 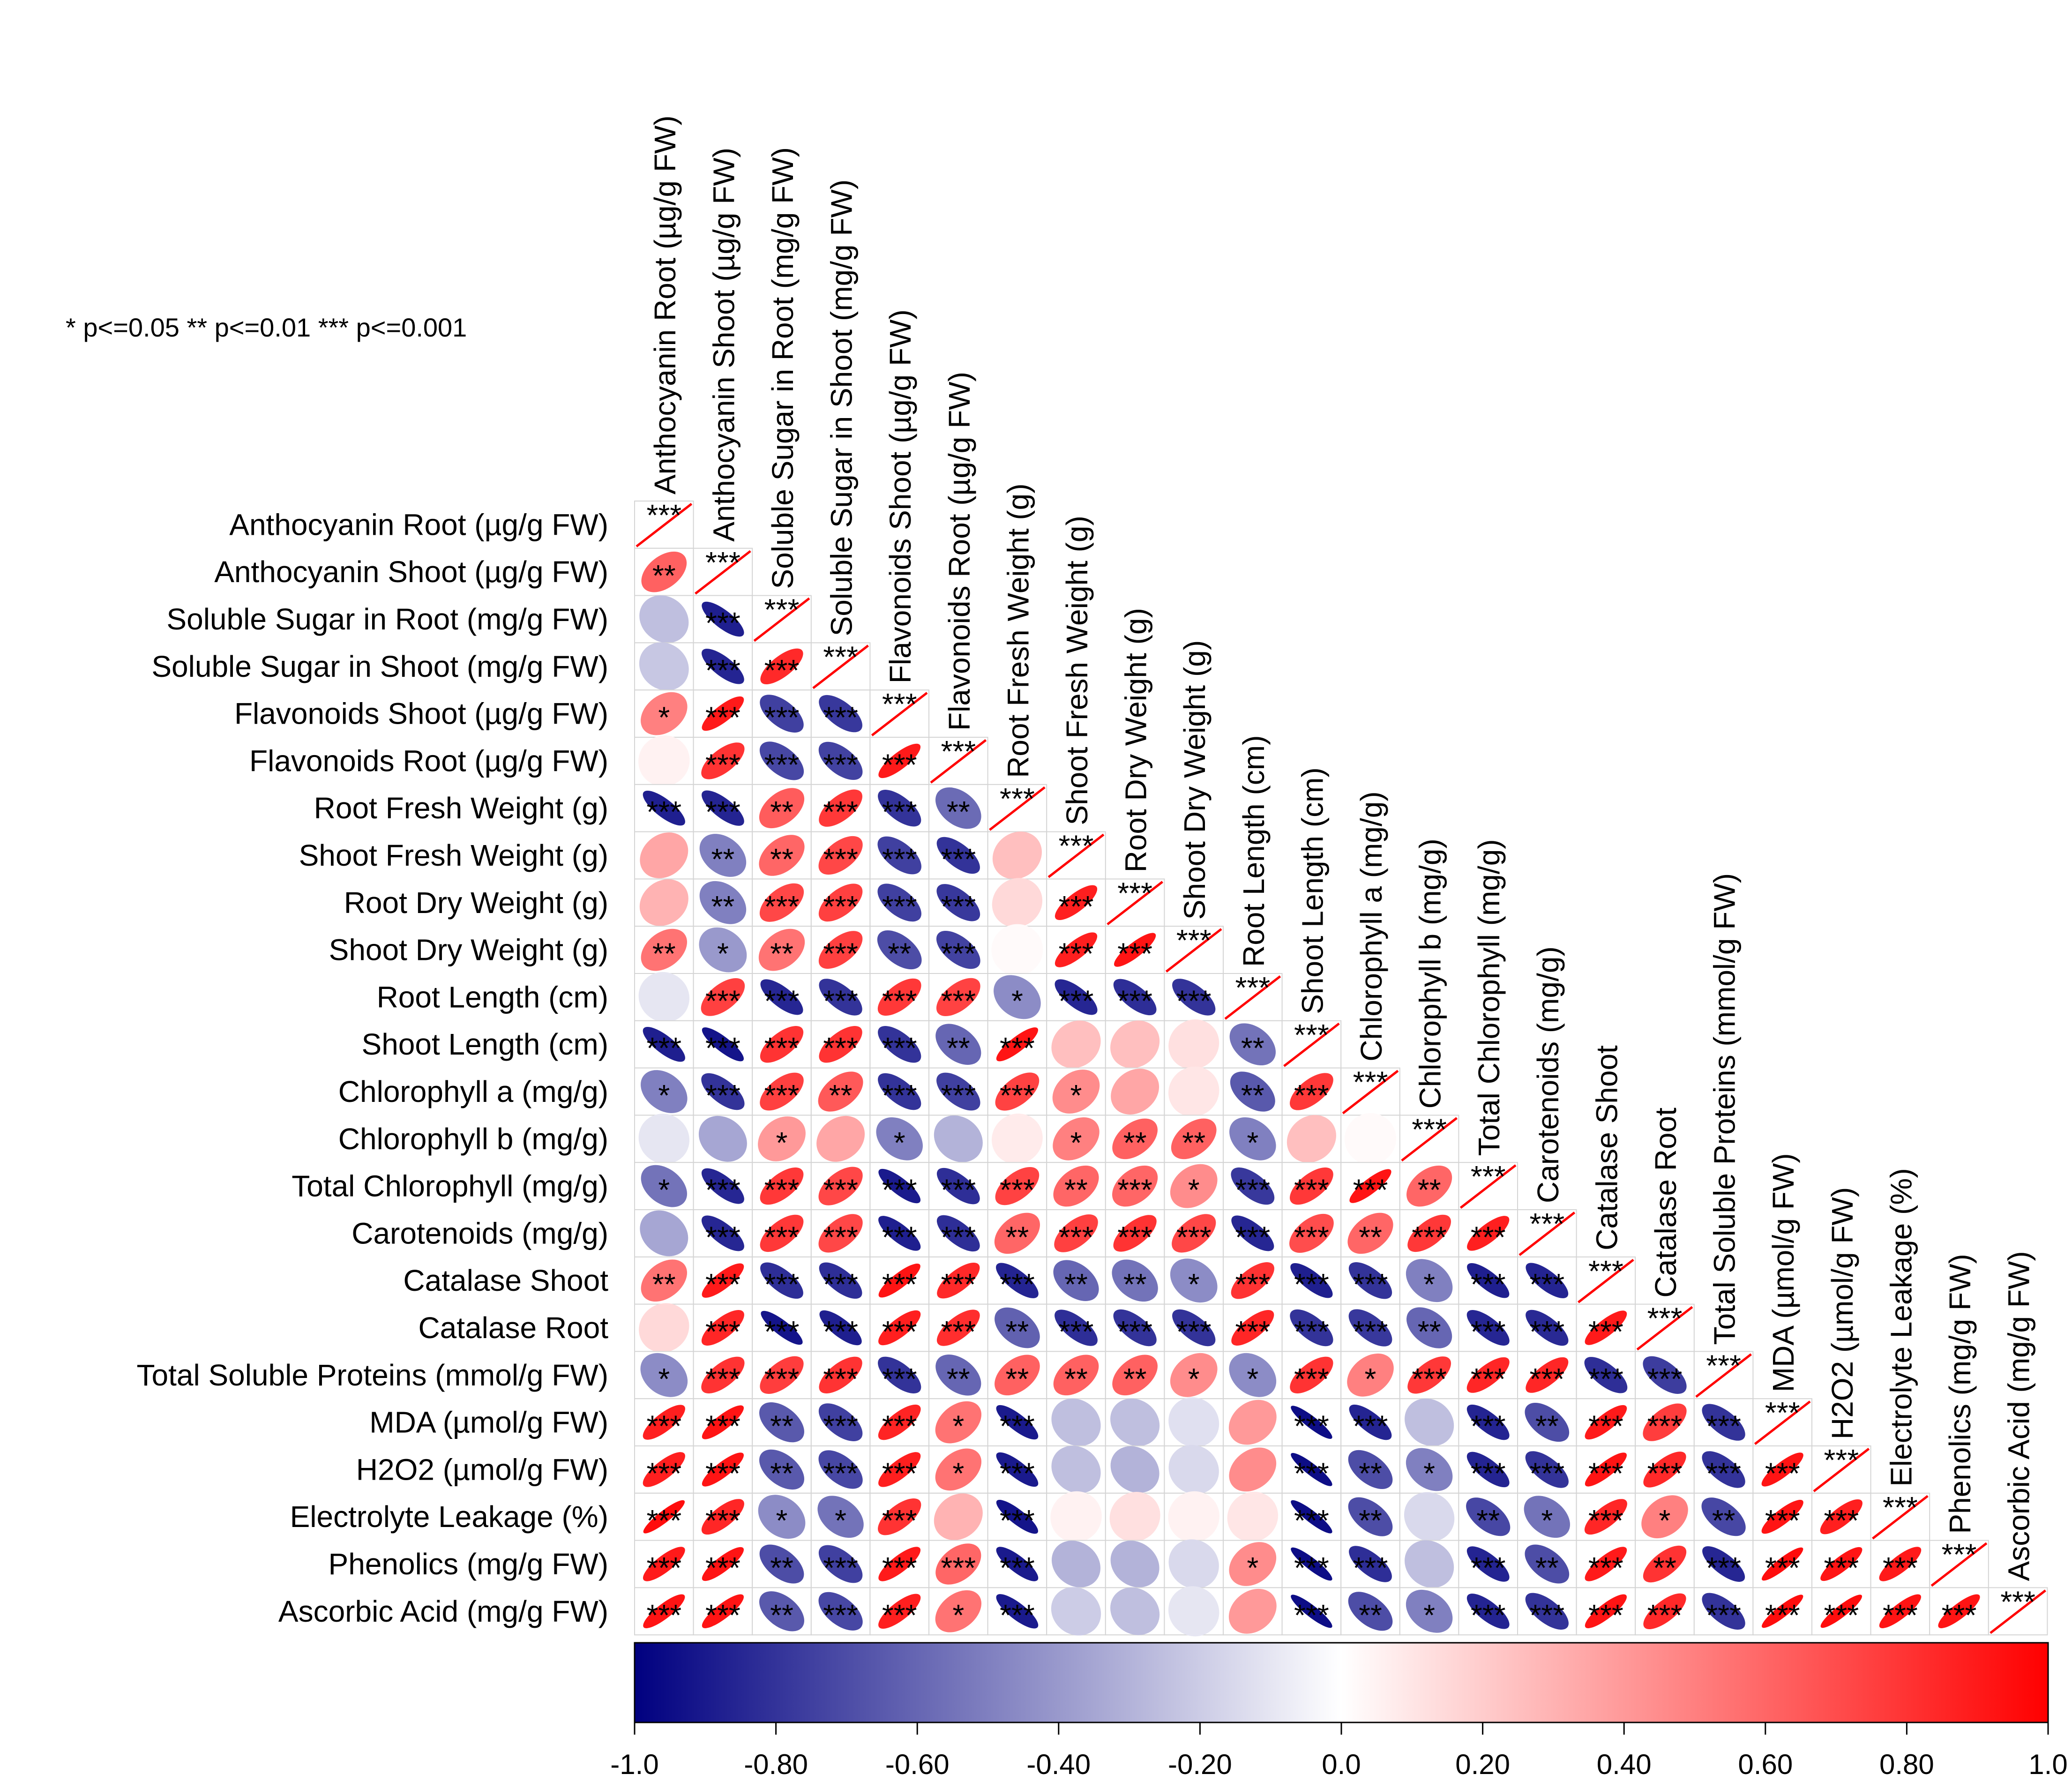 What do you see at coordinates (1341, 1682) in the screenshot?
I see `colorbar` at bounding box center [1341, 1682].